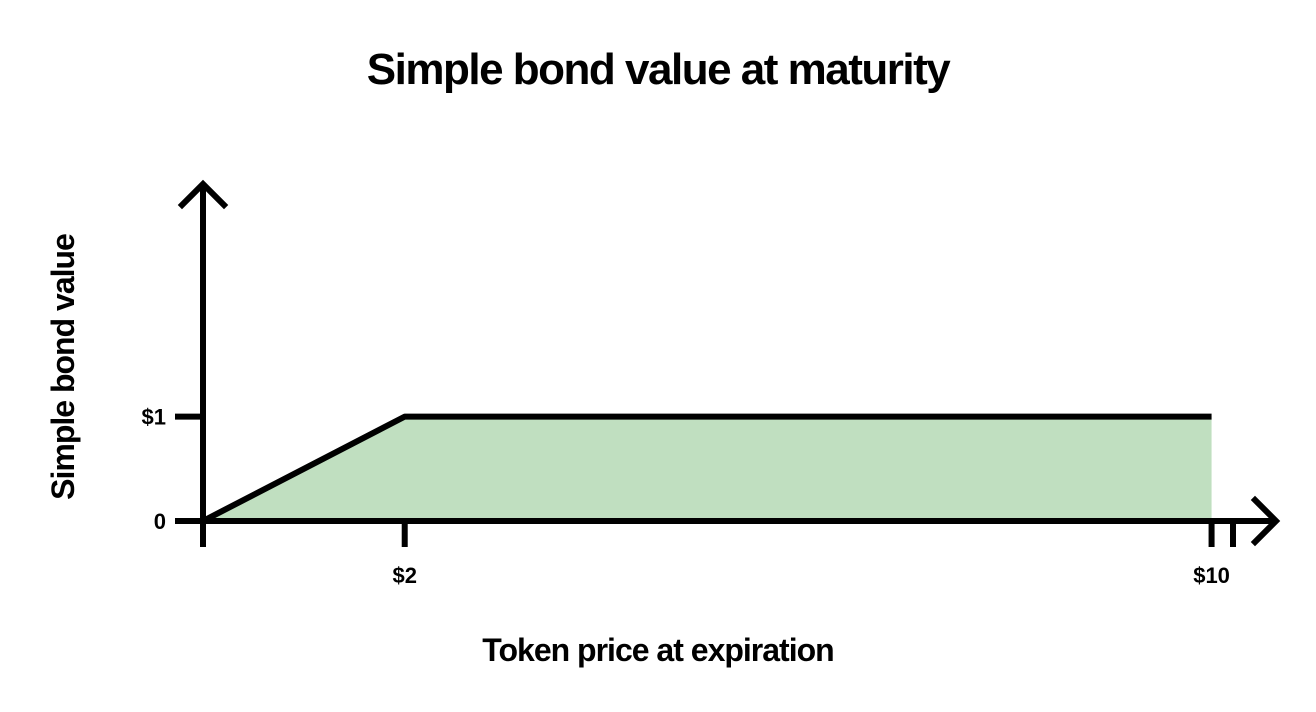 This screenshot has height=712, width=1316. Describe the element at coordinates (63, 367) in the screenshot. I see `y-axis-label: Simple bond value` at that location.